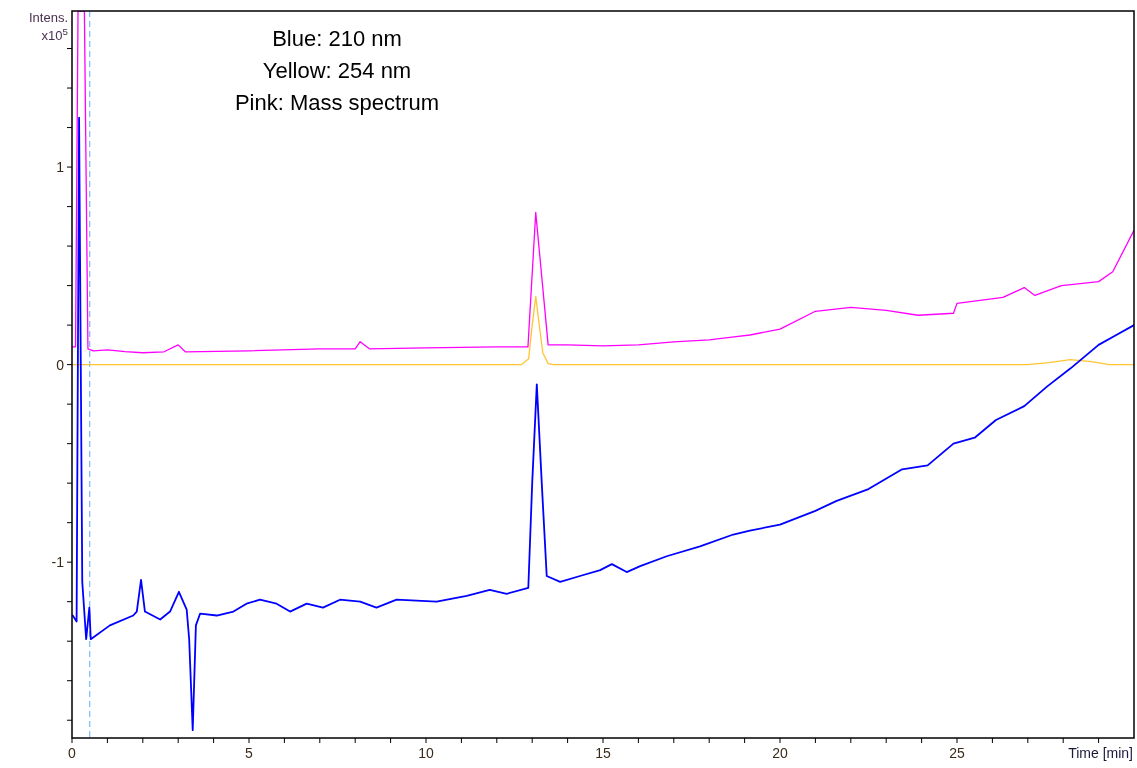 The width and height of the screenshot is (1137, 768). What do you see at coordinates (780, 753) in the screenshot?
I see `x-tick-label: 20` at bounding box center [780, 753].